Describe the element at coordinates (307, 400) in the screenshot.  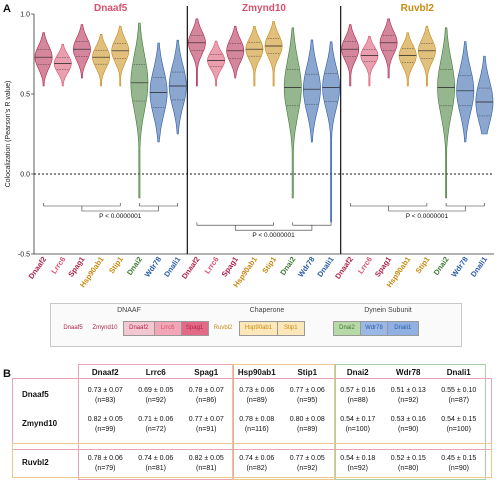
I see `table-cell-n: (n=95)` at that location.